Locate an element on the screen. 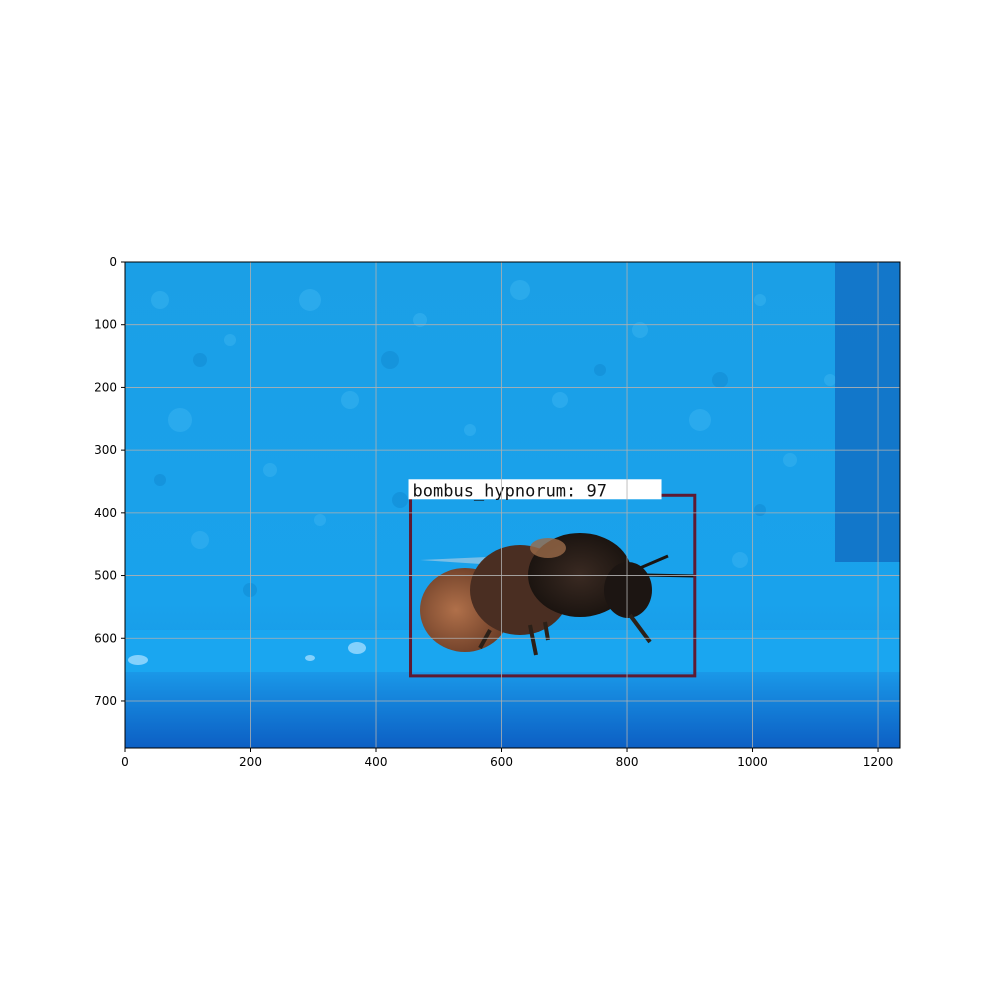  y-axis-ticks: 0 100 200 300 400 500 600 700 is located at coordinates (109, 481).